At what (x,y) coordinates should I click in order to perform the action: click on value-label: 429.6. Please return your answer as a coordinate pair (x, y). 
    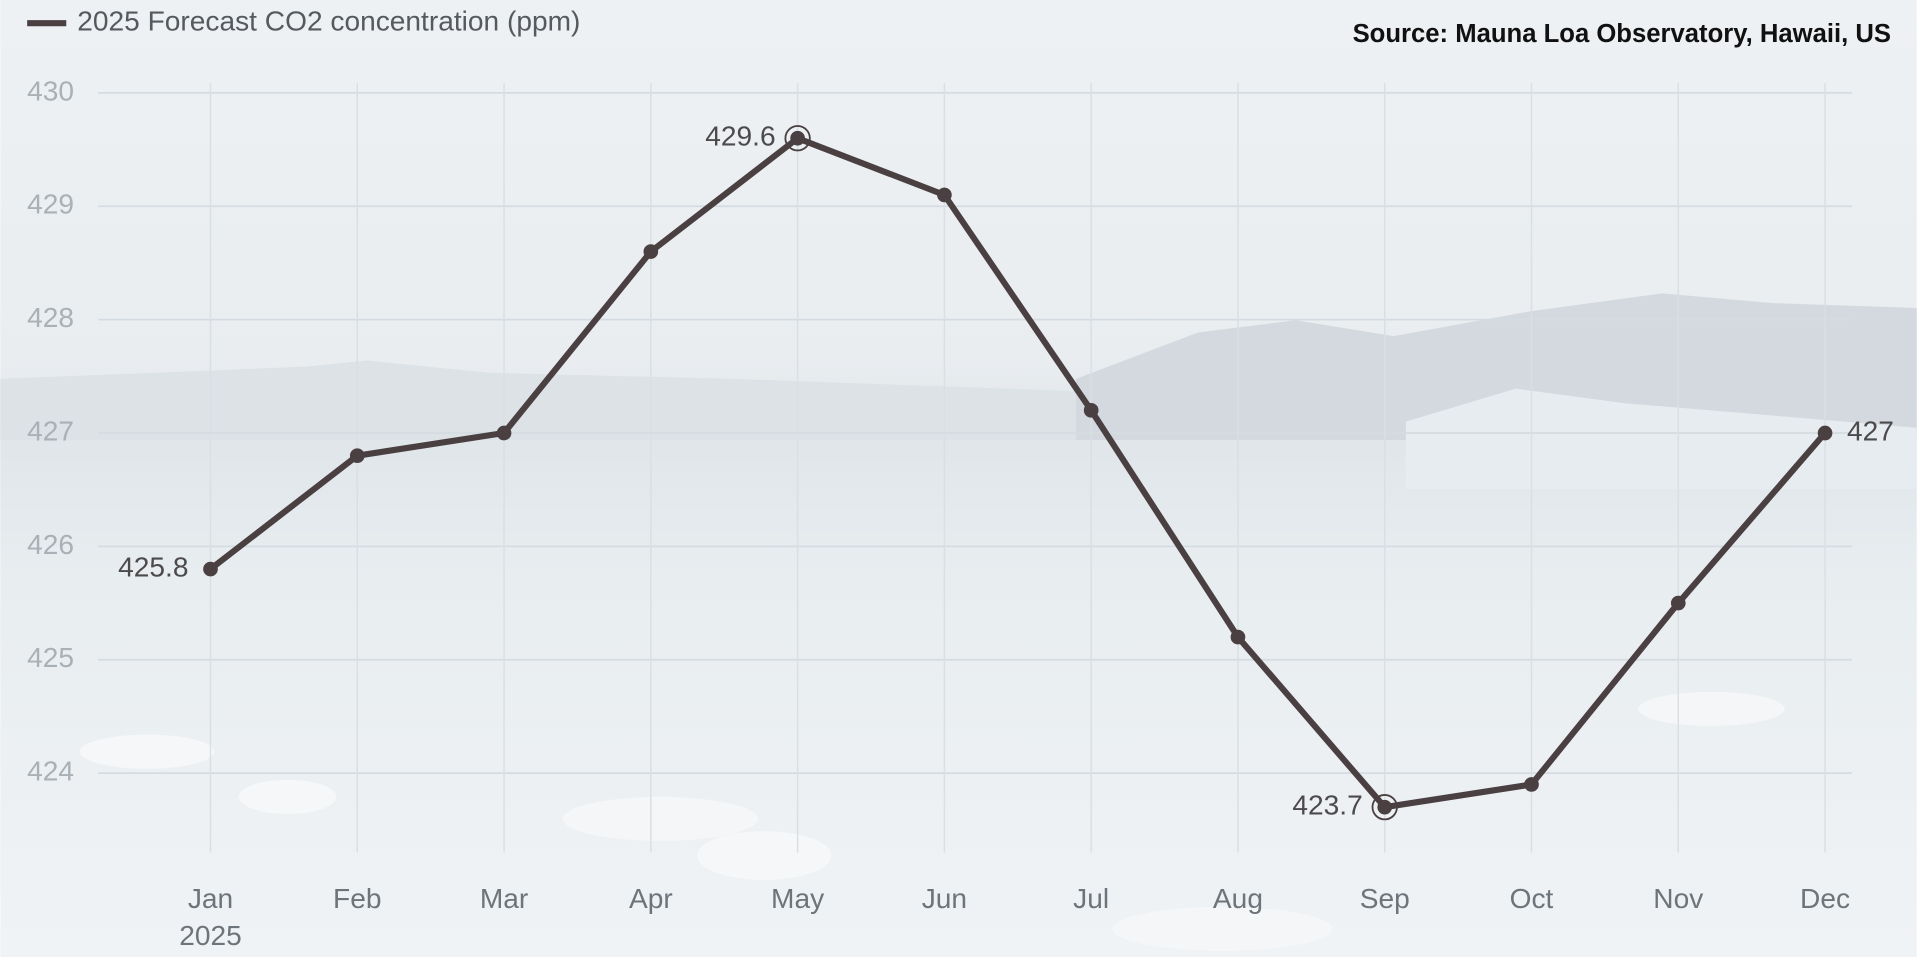
    Looking at the image, I should click on (740, 136).